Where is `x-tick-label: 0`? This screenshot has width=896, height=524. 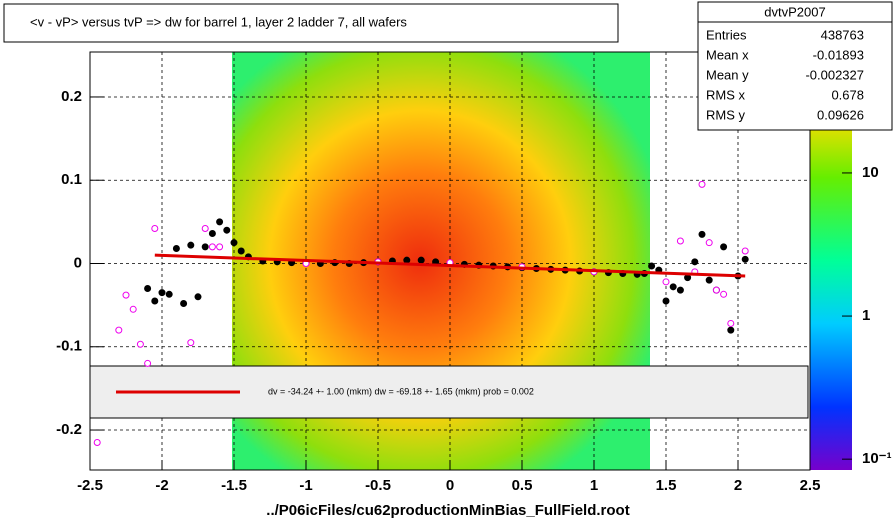 x-tick-label: 0 is located at coordinates (450, 485).